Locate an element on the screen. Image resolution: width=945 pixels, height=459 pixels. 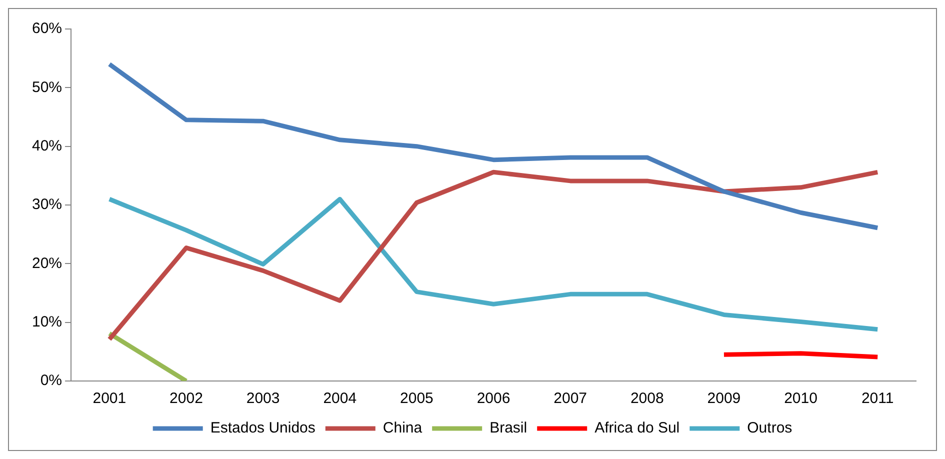
legend-label: Estados Unidos is located at coordinates (263, 428).